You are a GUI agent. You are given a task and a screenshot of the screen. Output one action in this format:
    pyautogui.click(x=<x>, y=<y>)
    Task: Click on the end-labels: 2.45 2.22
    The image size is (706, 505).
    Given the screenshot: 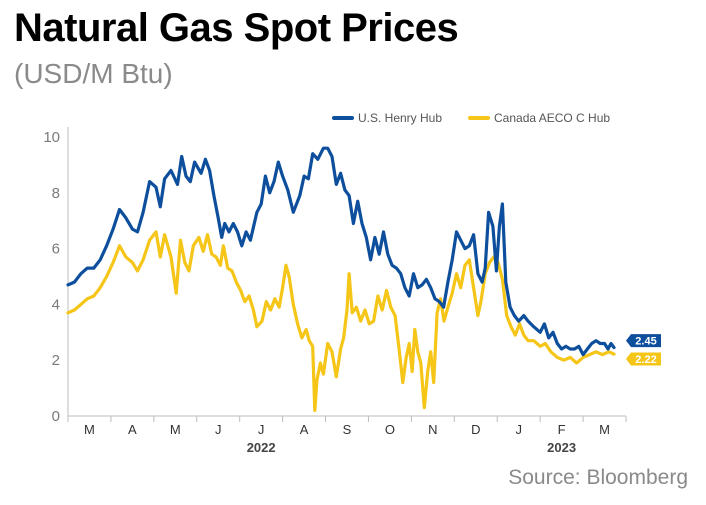 What is the action you would take?
    pyautogui.click(x=643, y=350)
    